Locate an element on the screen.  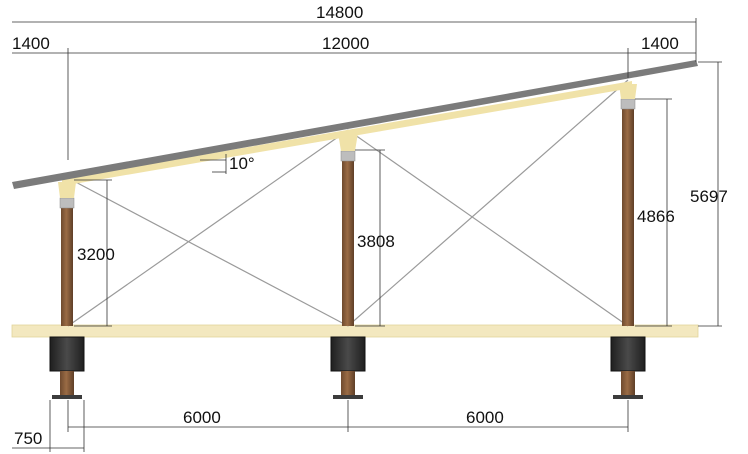
bottom-dimensions: 6000 6000 750 is located at coordinates (320, 426).